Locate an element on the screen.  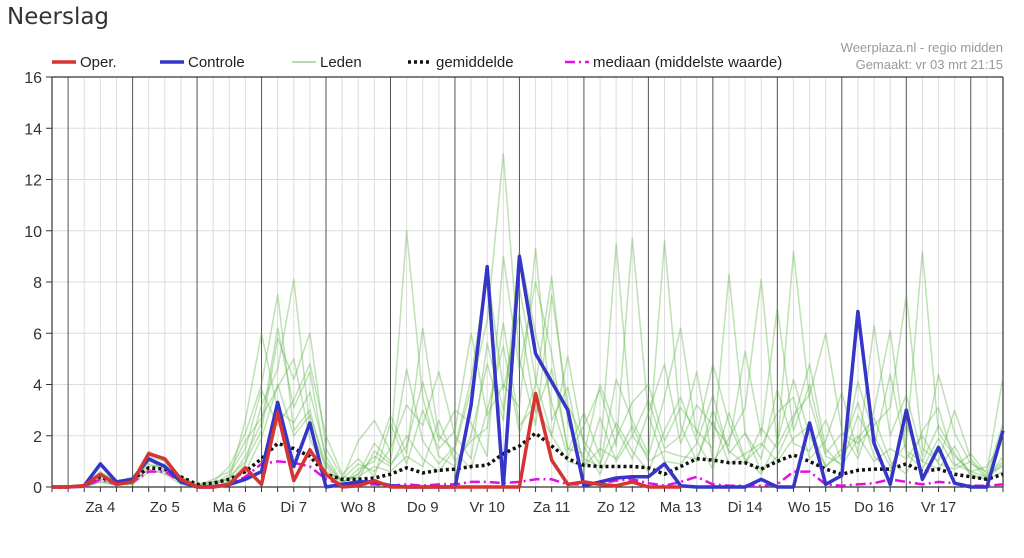
y-tick-label: 0 is located at coordinates (37, 488).